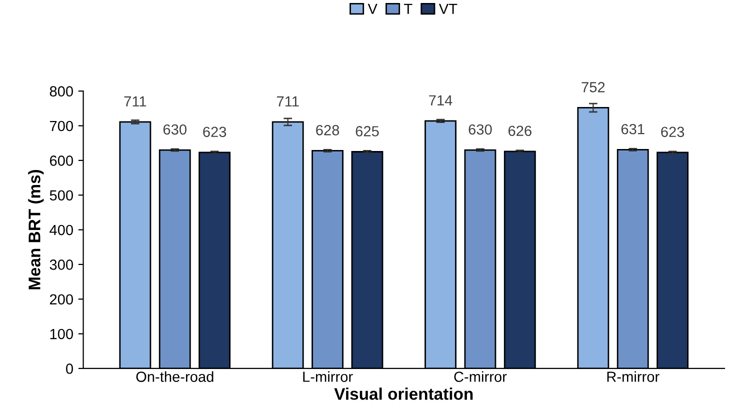 This screenshot has height=414, width=737. What do you see at coordinates (408, 9) in the screenshot?
I see `legend-label: T` at bounding box center [408, 9].